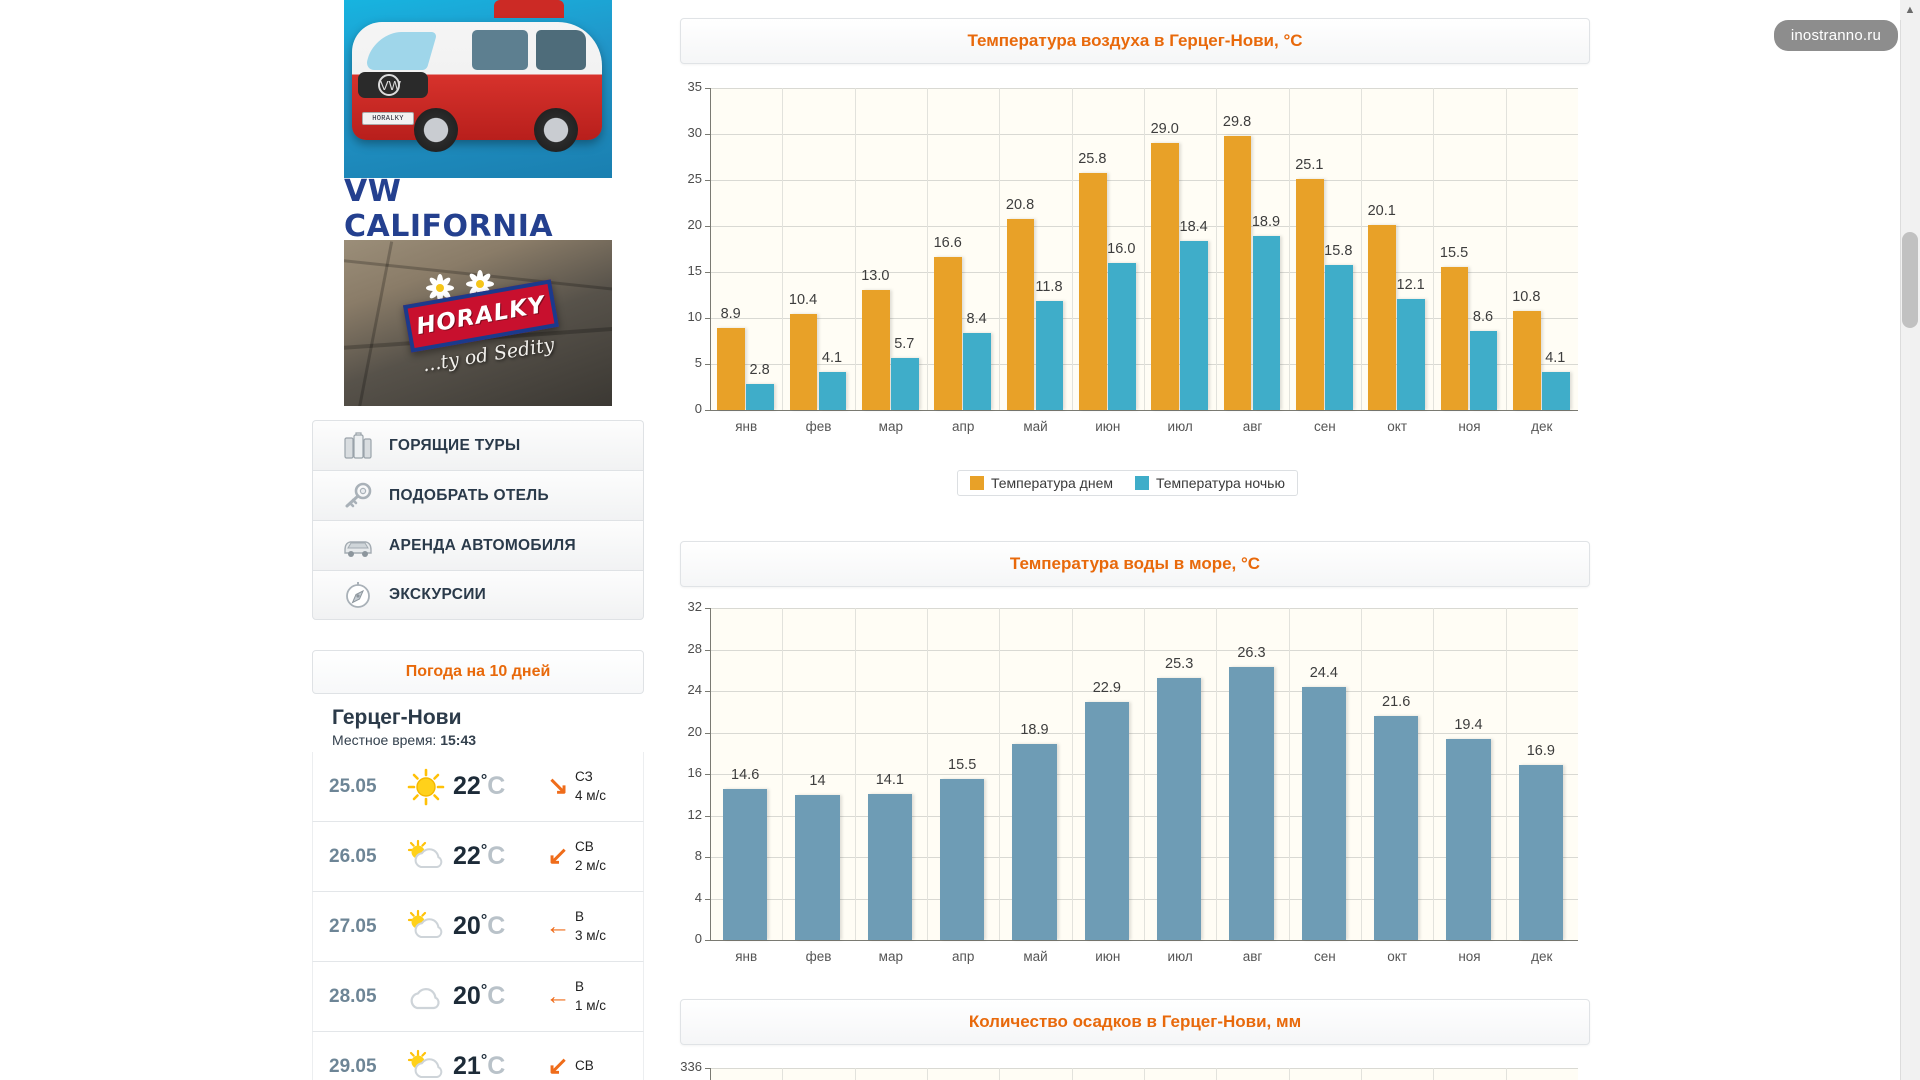  Describe the element at coordinates (1910, 540) in the screenshot. I see `vertical-scrollbar-track: ▲` at that location.